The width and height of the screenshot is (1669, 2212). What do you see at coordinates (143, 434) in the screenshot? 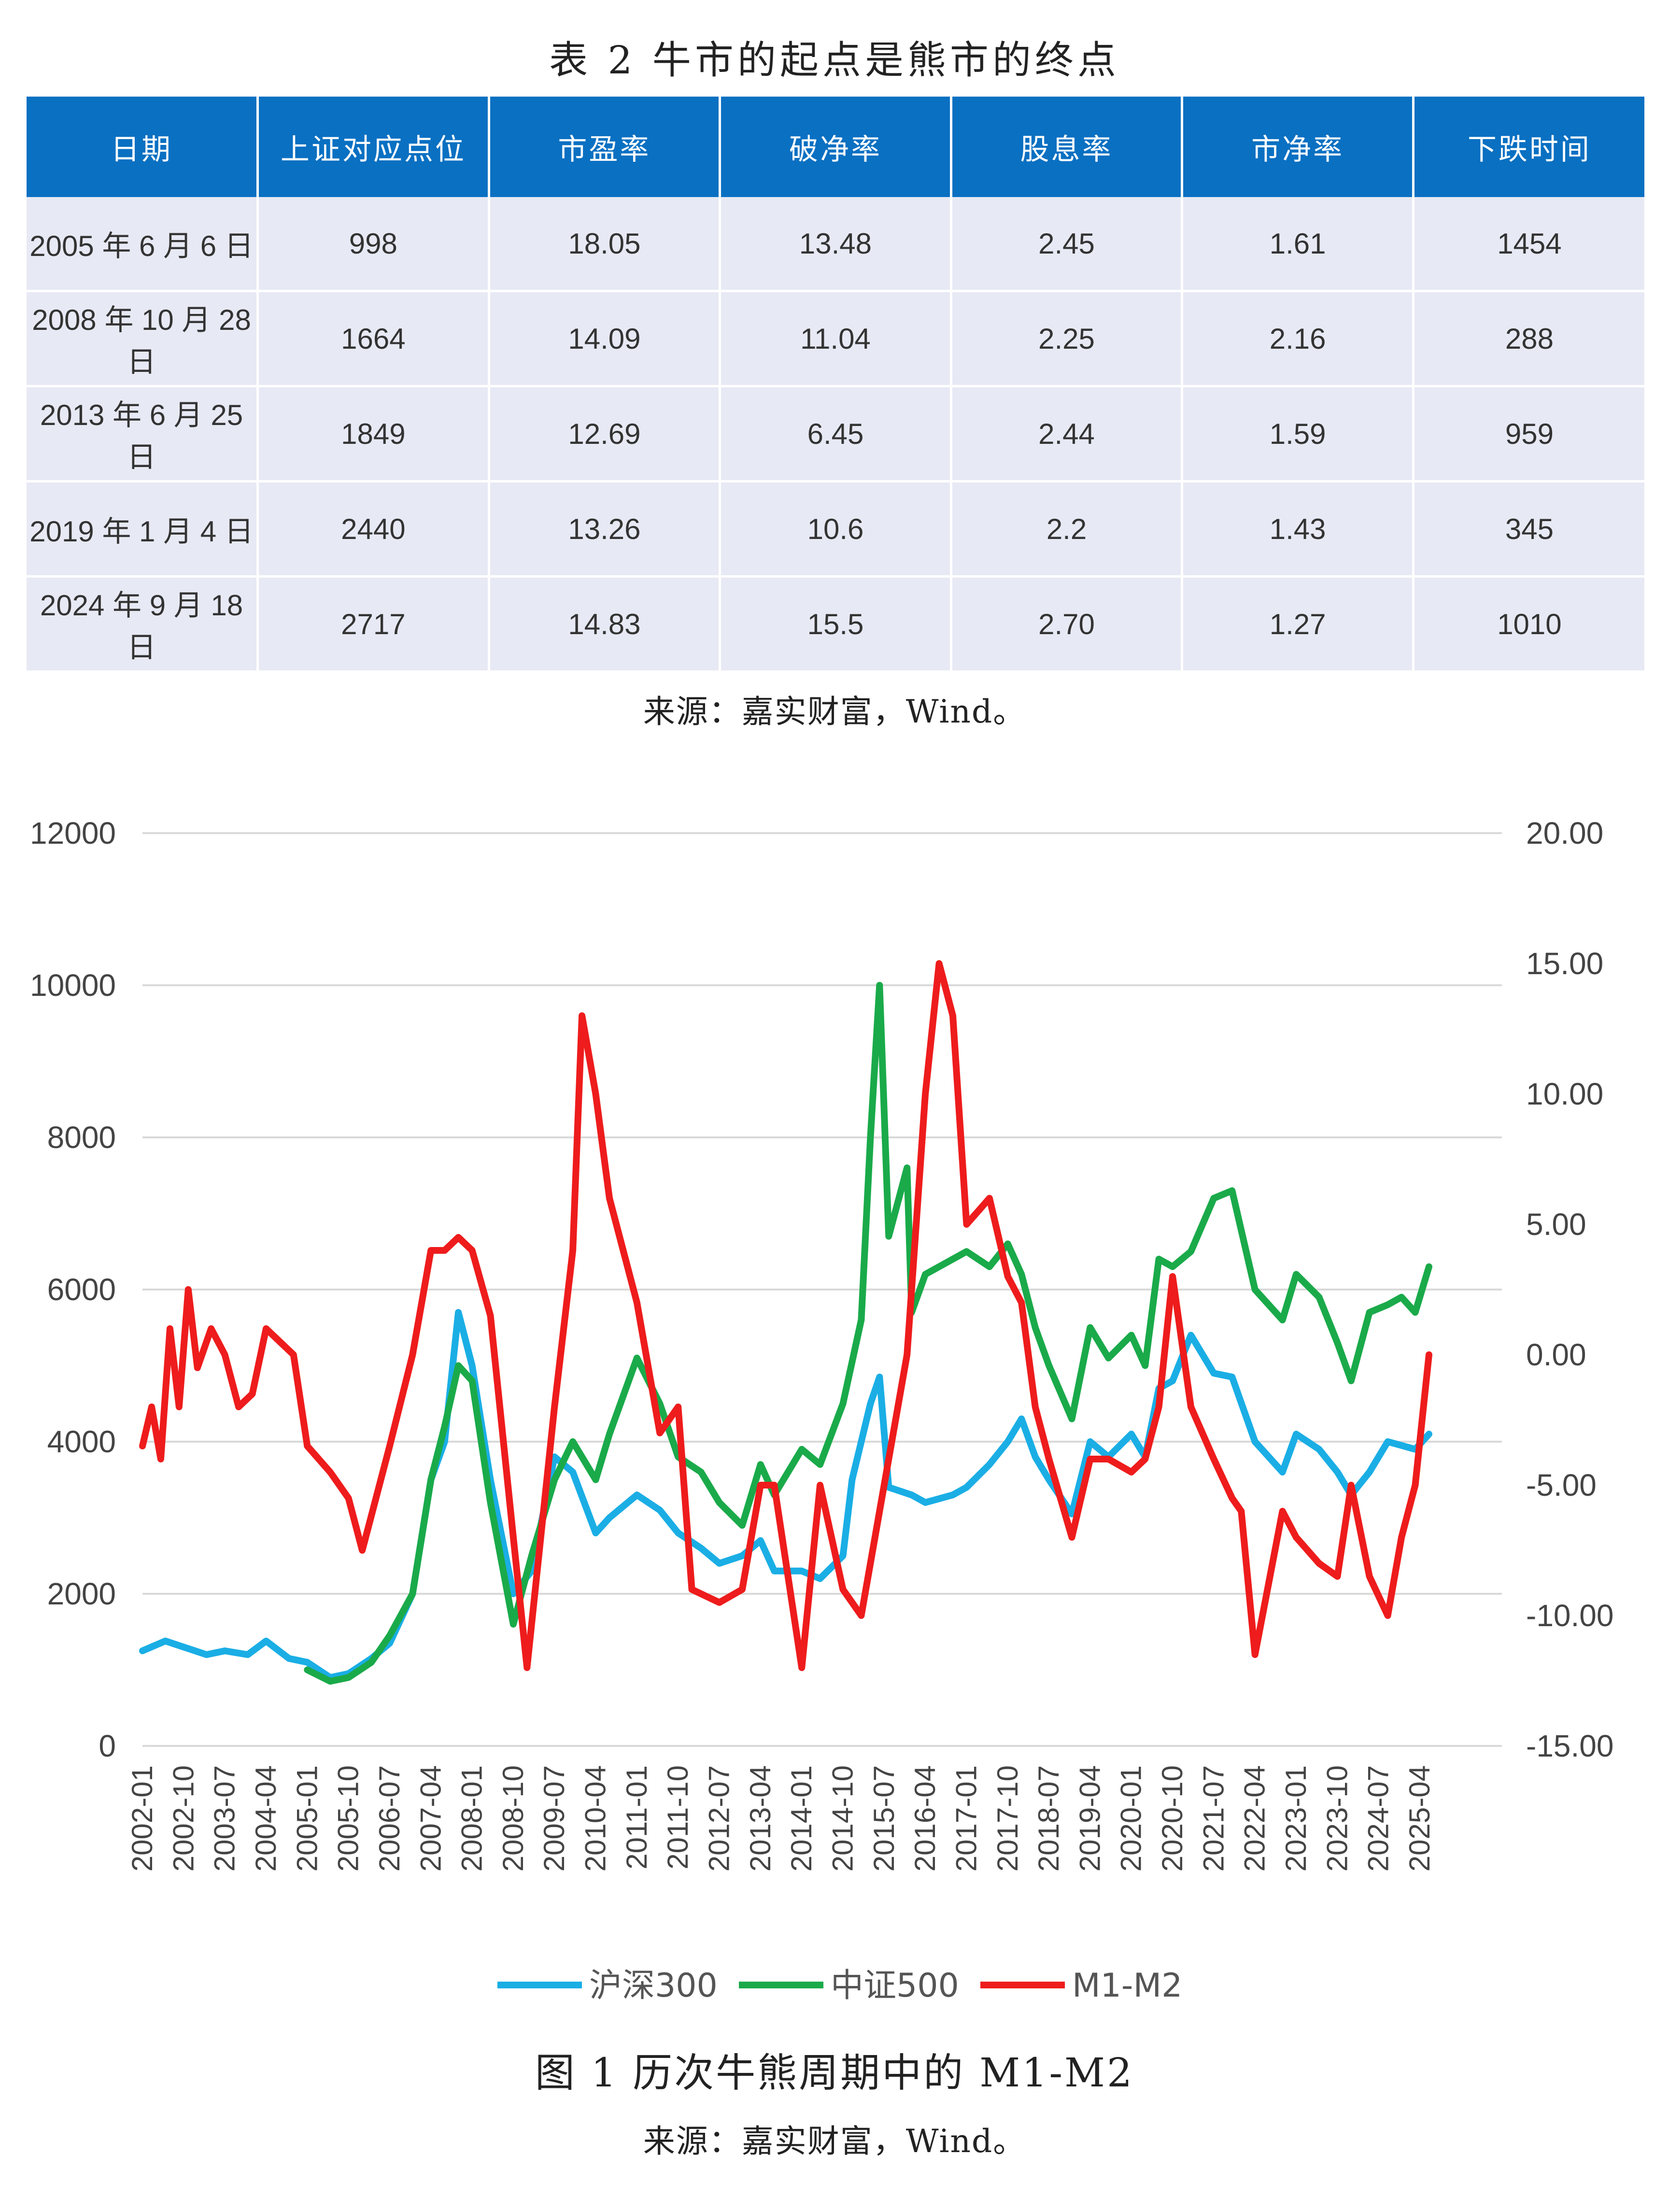
I see `table-cell: 2013 年 6 月 25 日` at bounding box center [143, 434].